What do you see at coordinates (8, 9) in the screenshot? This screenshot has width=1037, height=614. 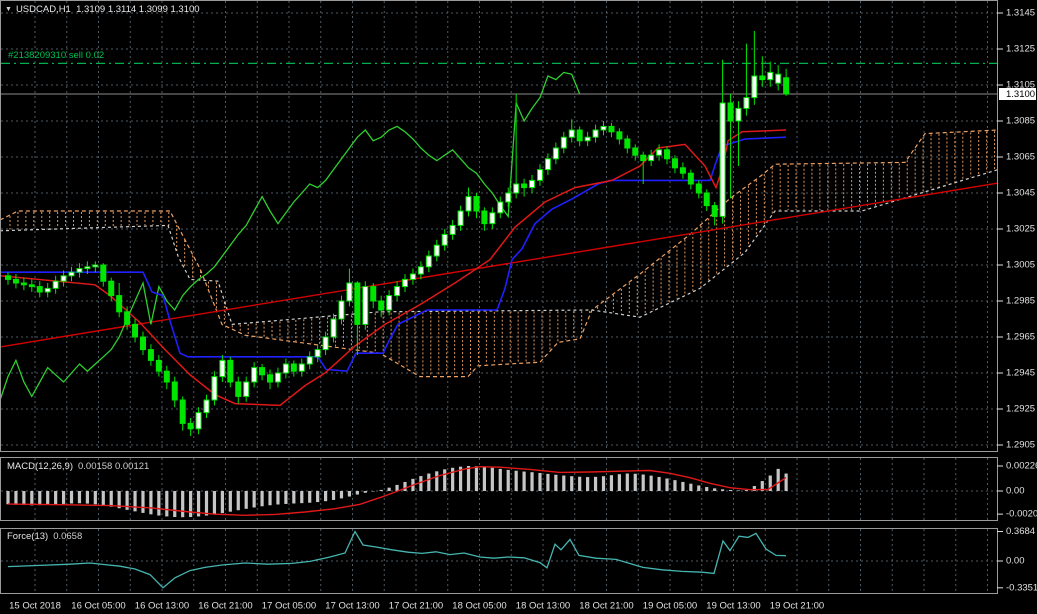 I see `window-menu-icon: ▼` at bounding box center [8, 9].